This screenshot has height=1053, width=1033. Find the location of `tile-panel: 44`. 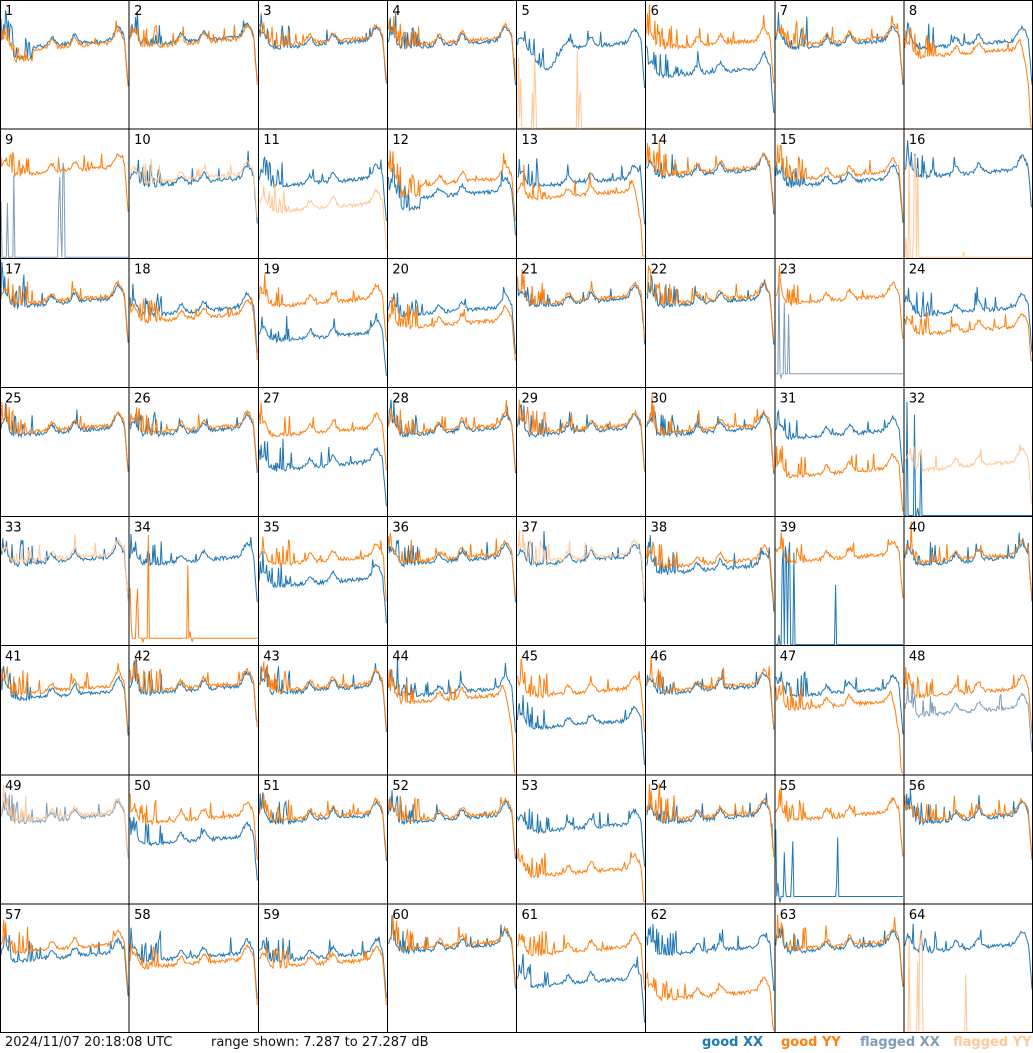

tile-panel: 44 is located at coordinates (452, 710).